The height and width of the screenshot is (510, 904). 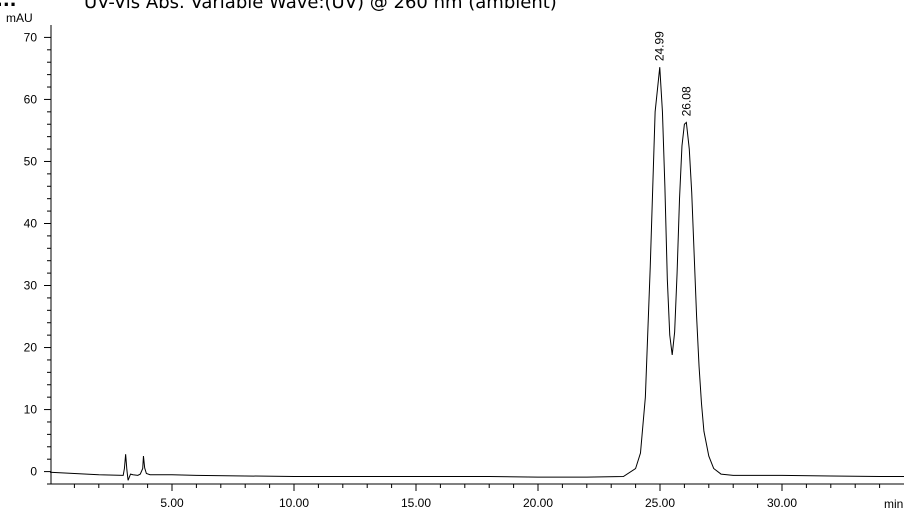 What do you see at coordinates (893, 503) in the screenshot?
I see `x-axis-unit: min` at bounding box center [893, 503].